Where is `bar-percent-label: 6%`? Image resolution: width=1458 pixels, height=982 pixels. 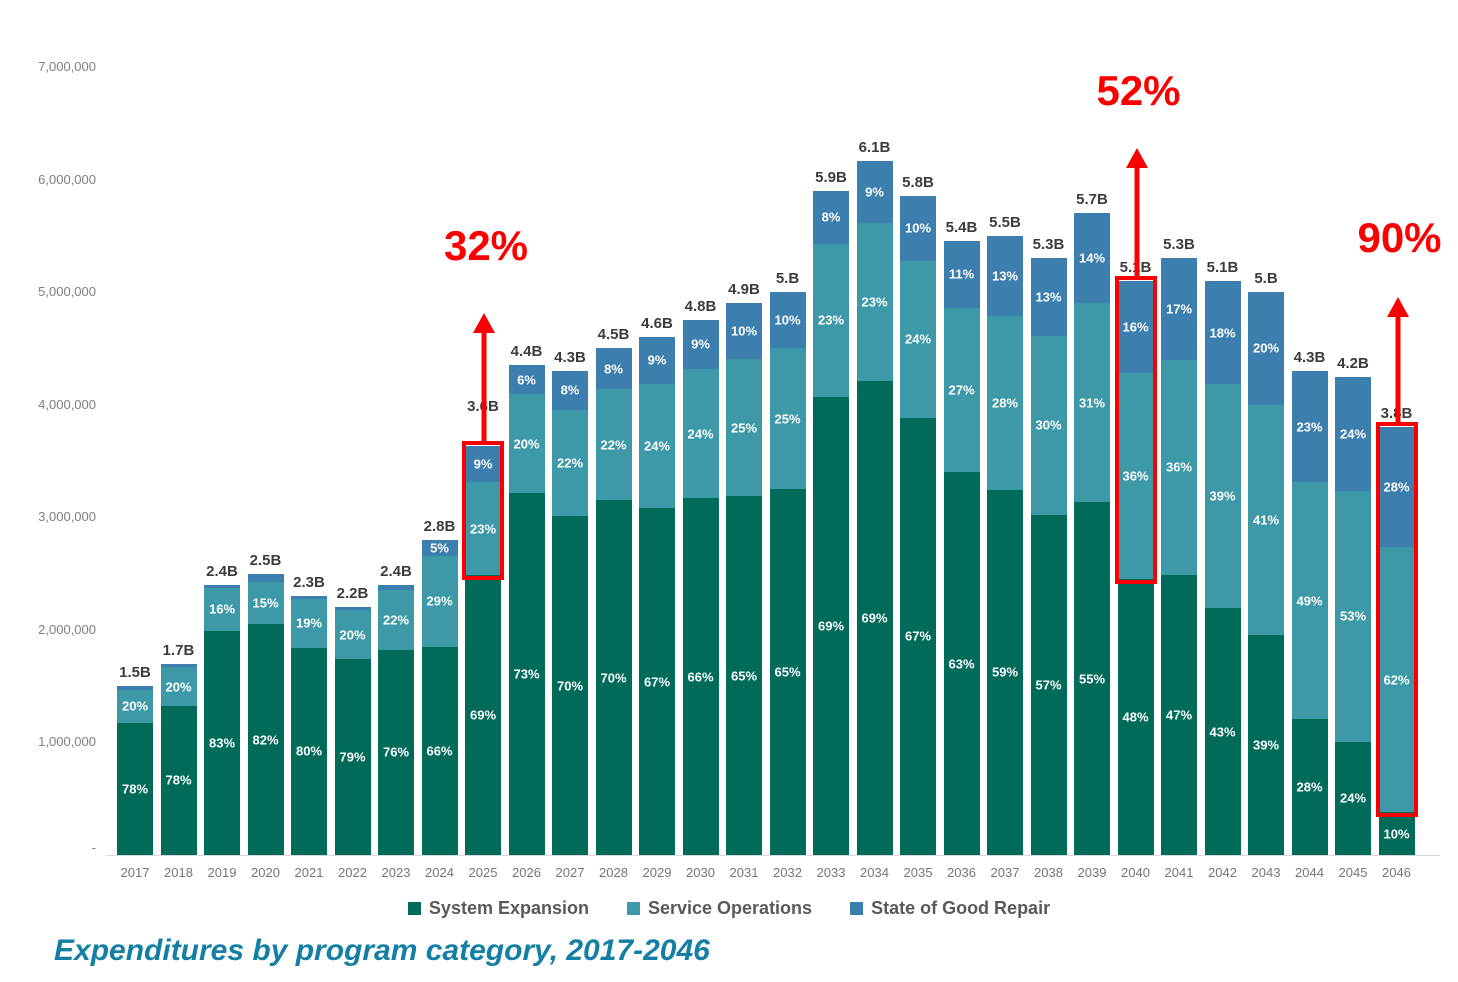 bar-percent-label: 6% is located at coordinates (526, 379).